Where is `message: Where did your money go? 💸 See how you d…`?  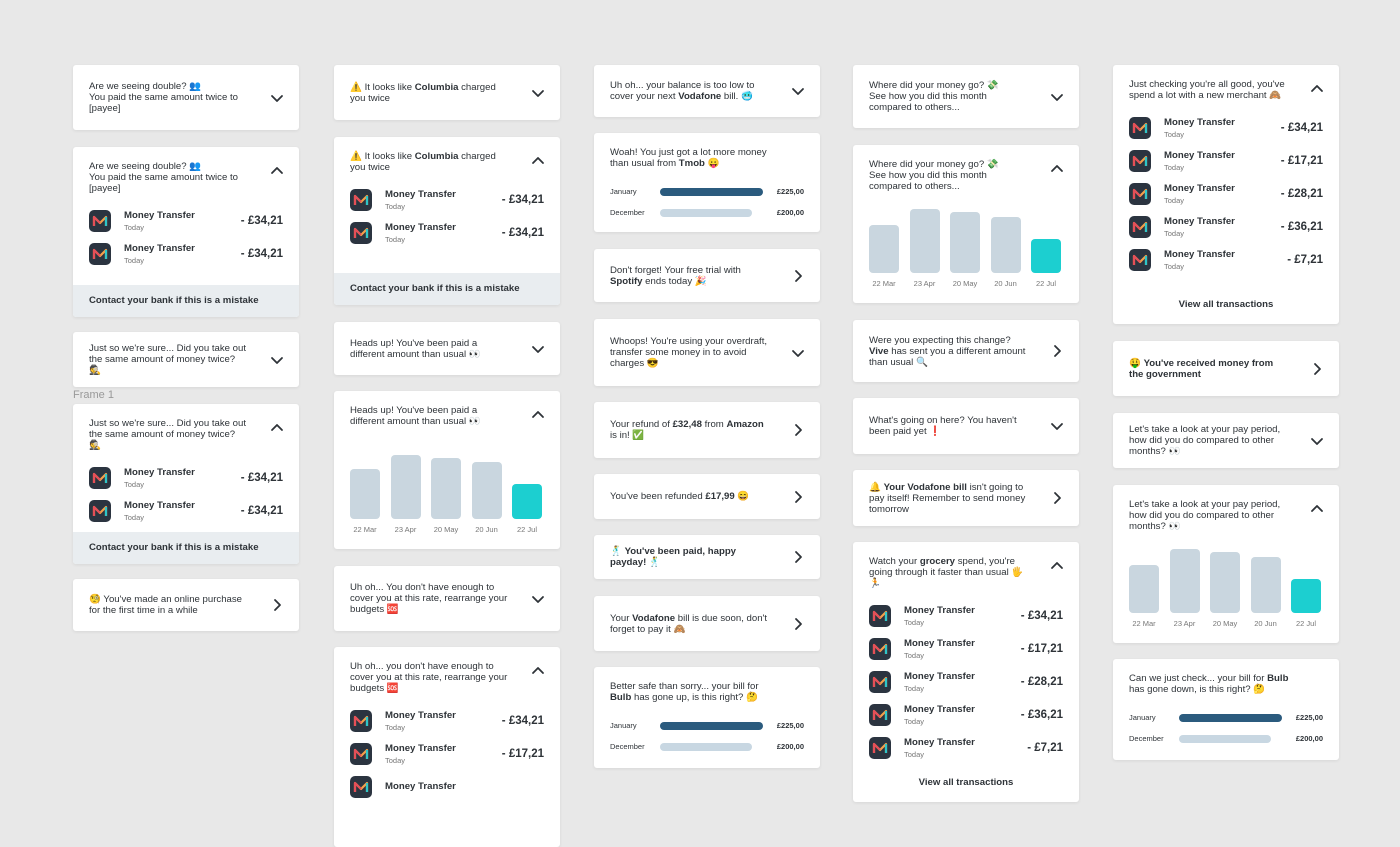
message: Where did your money go? 💸 See how you d… is located at coordinates (966, 168).